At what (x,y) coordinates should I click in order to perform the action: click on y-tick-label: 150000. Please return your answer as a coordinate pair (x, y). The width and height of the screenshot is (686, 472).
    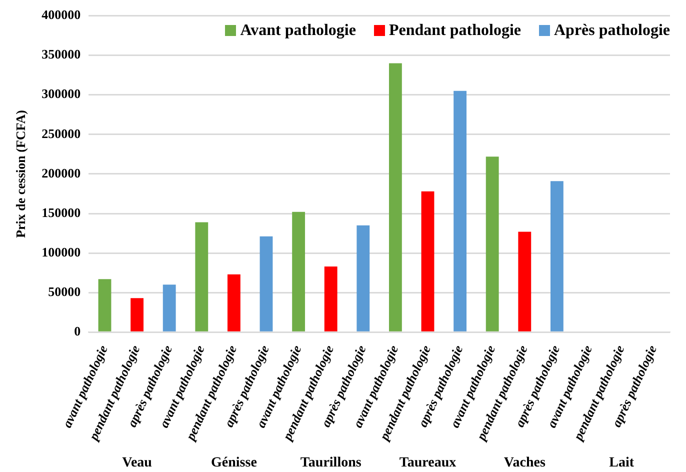
    Looking at the image, I should click on (61, 212).